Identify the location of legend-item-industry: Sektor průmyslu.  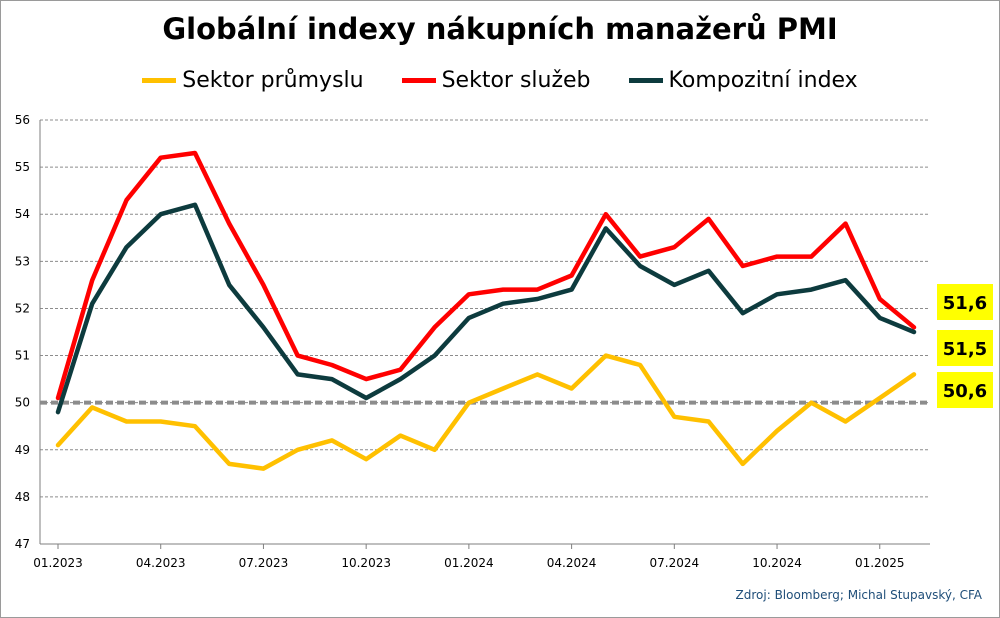
(253, 80).